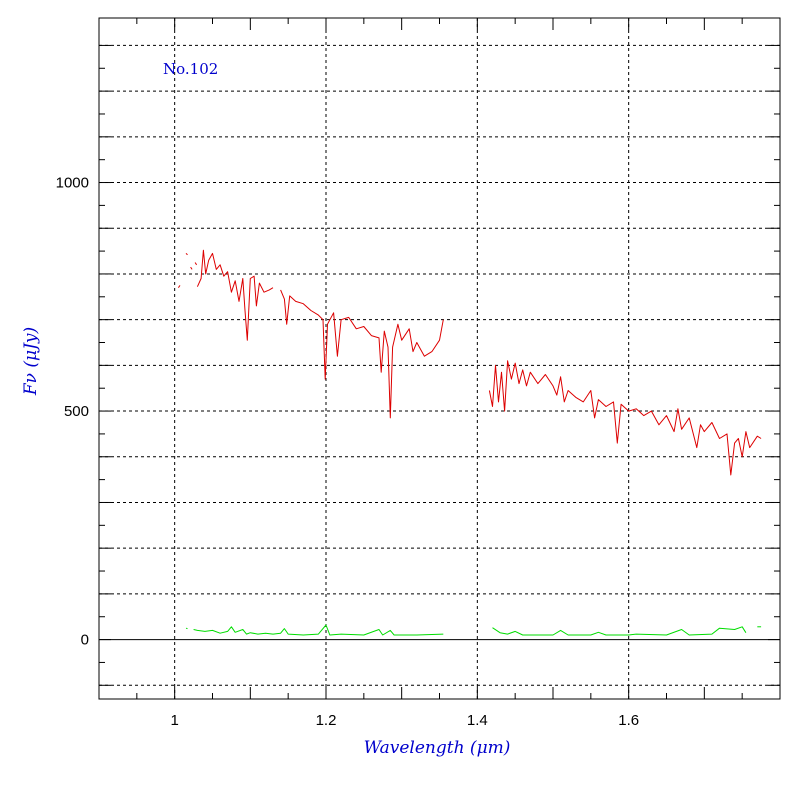  Describe the element at coordinates (437, 748) in the screenshot. I see `x-axis-title: Wavelength (μm)` at that location.